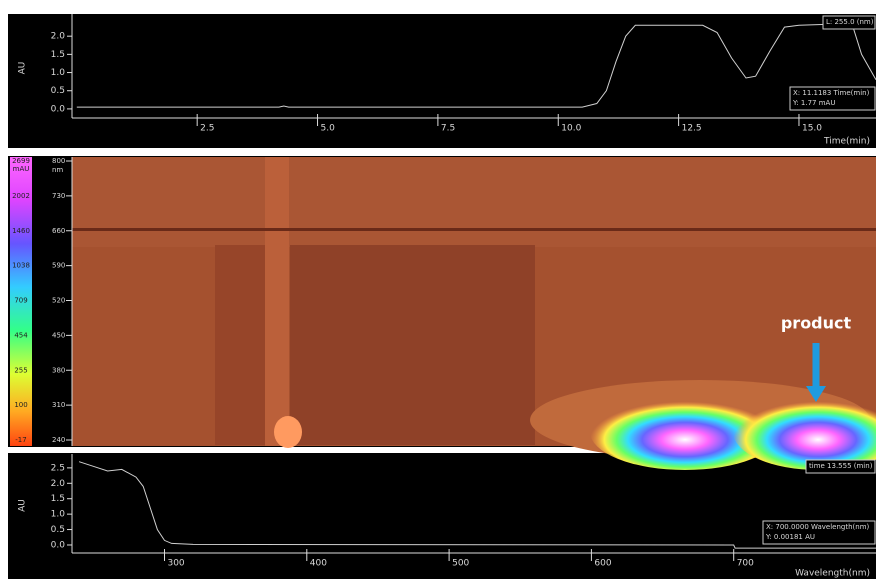  I want to click on colorbar-unit: mAU, so click(21, 169).